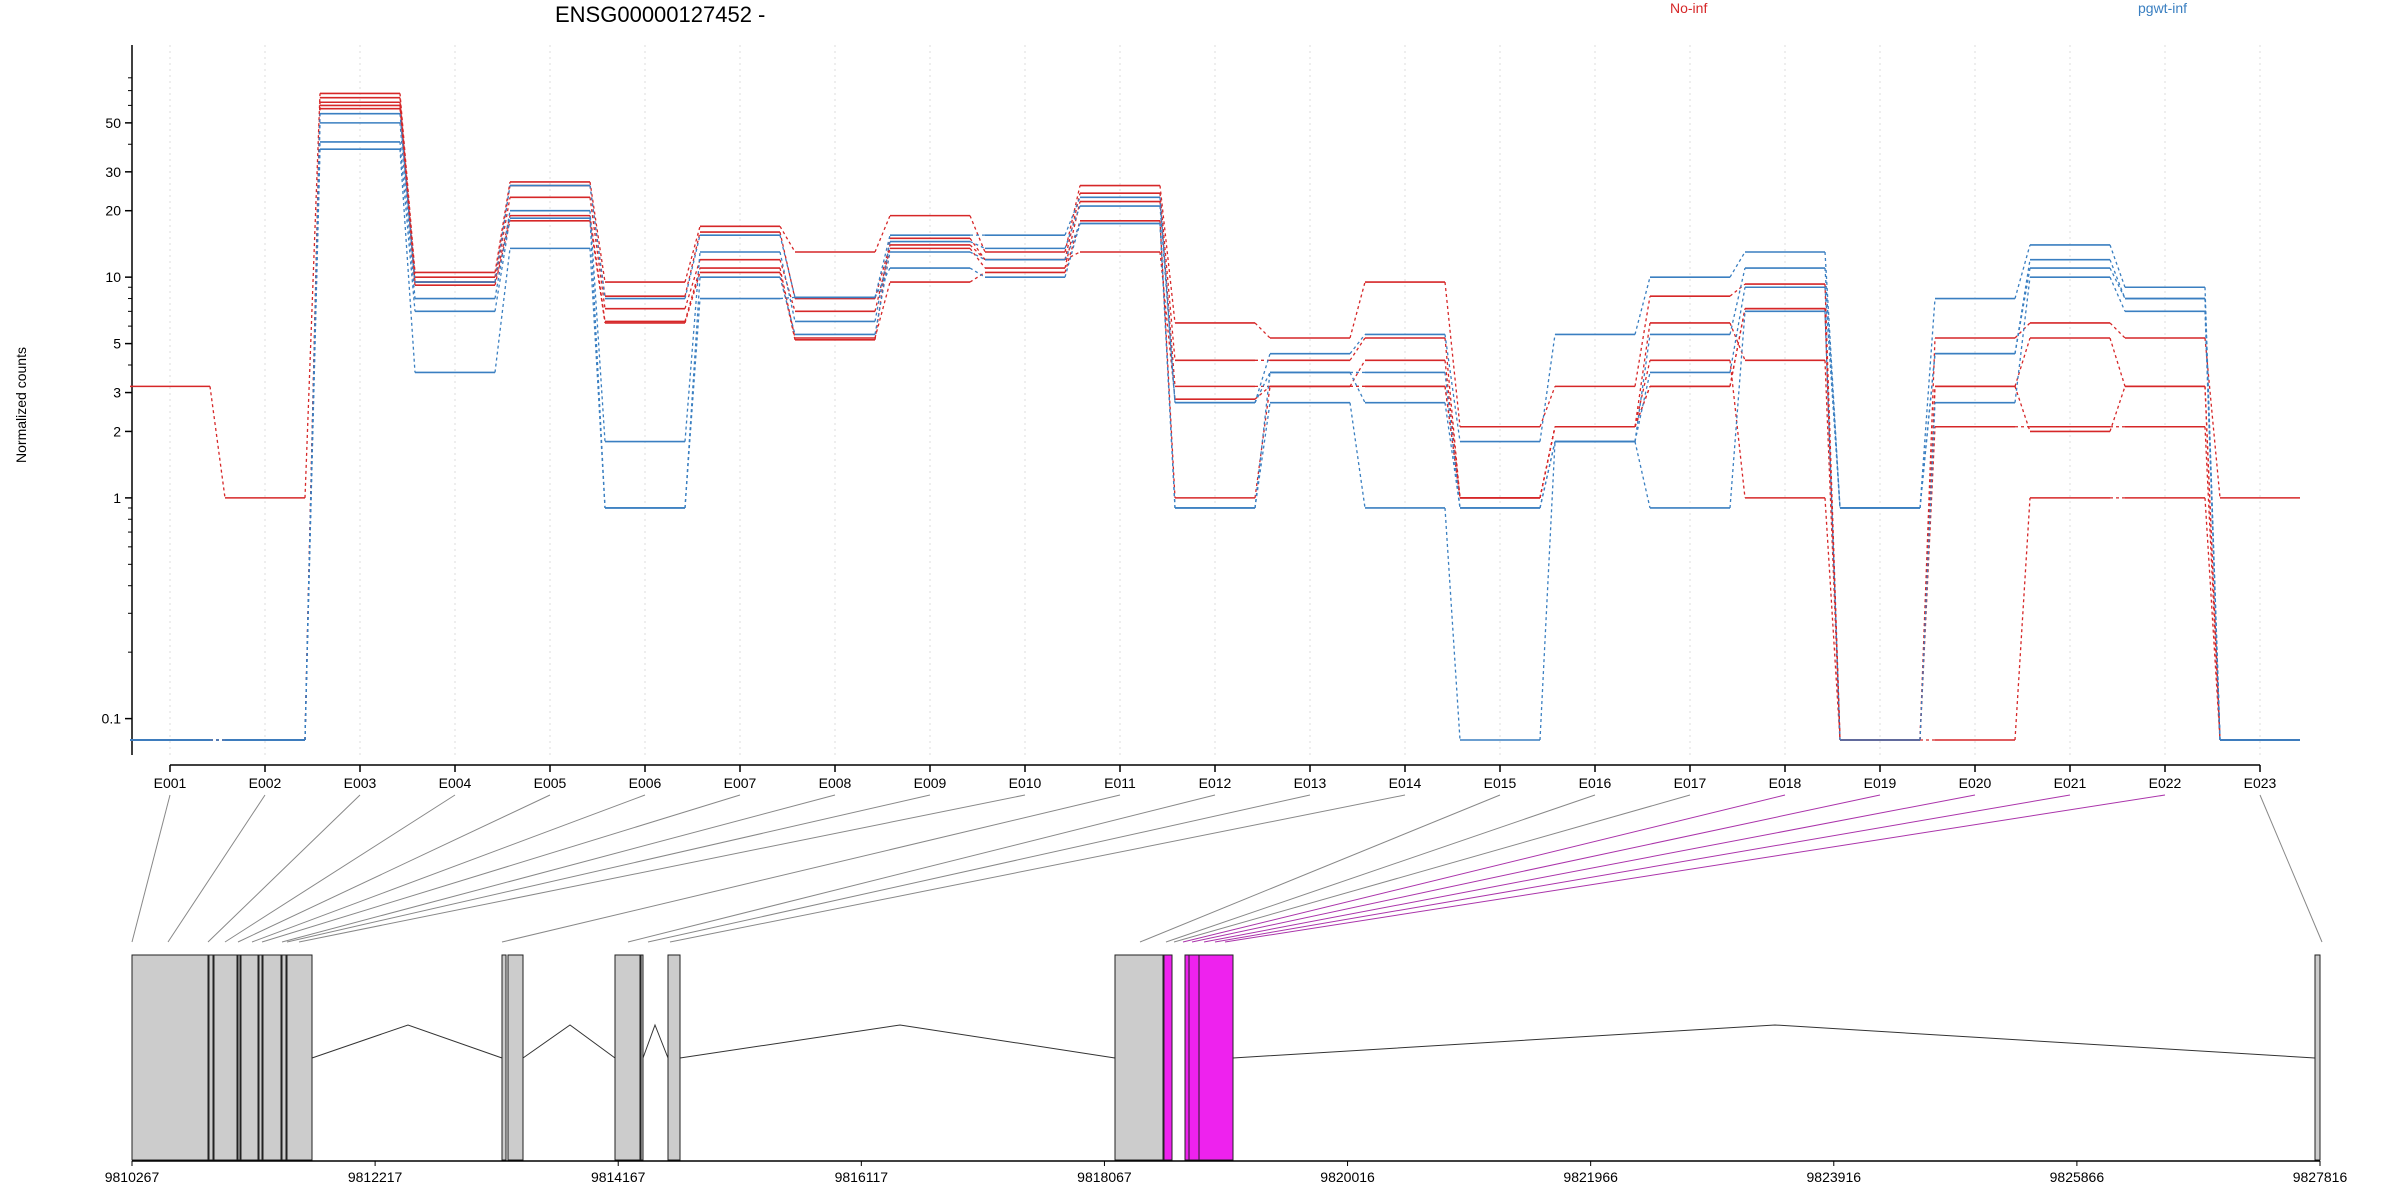 This screenshot has height=1200, width=2400. What do you see at coordinates (2070, 783) in the screenshot?
I see `x-tick-label: E021` at bounding box center [2070, 783].